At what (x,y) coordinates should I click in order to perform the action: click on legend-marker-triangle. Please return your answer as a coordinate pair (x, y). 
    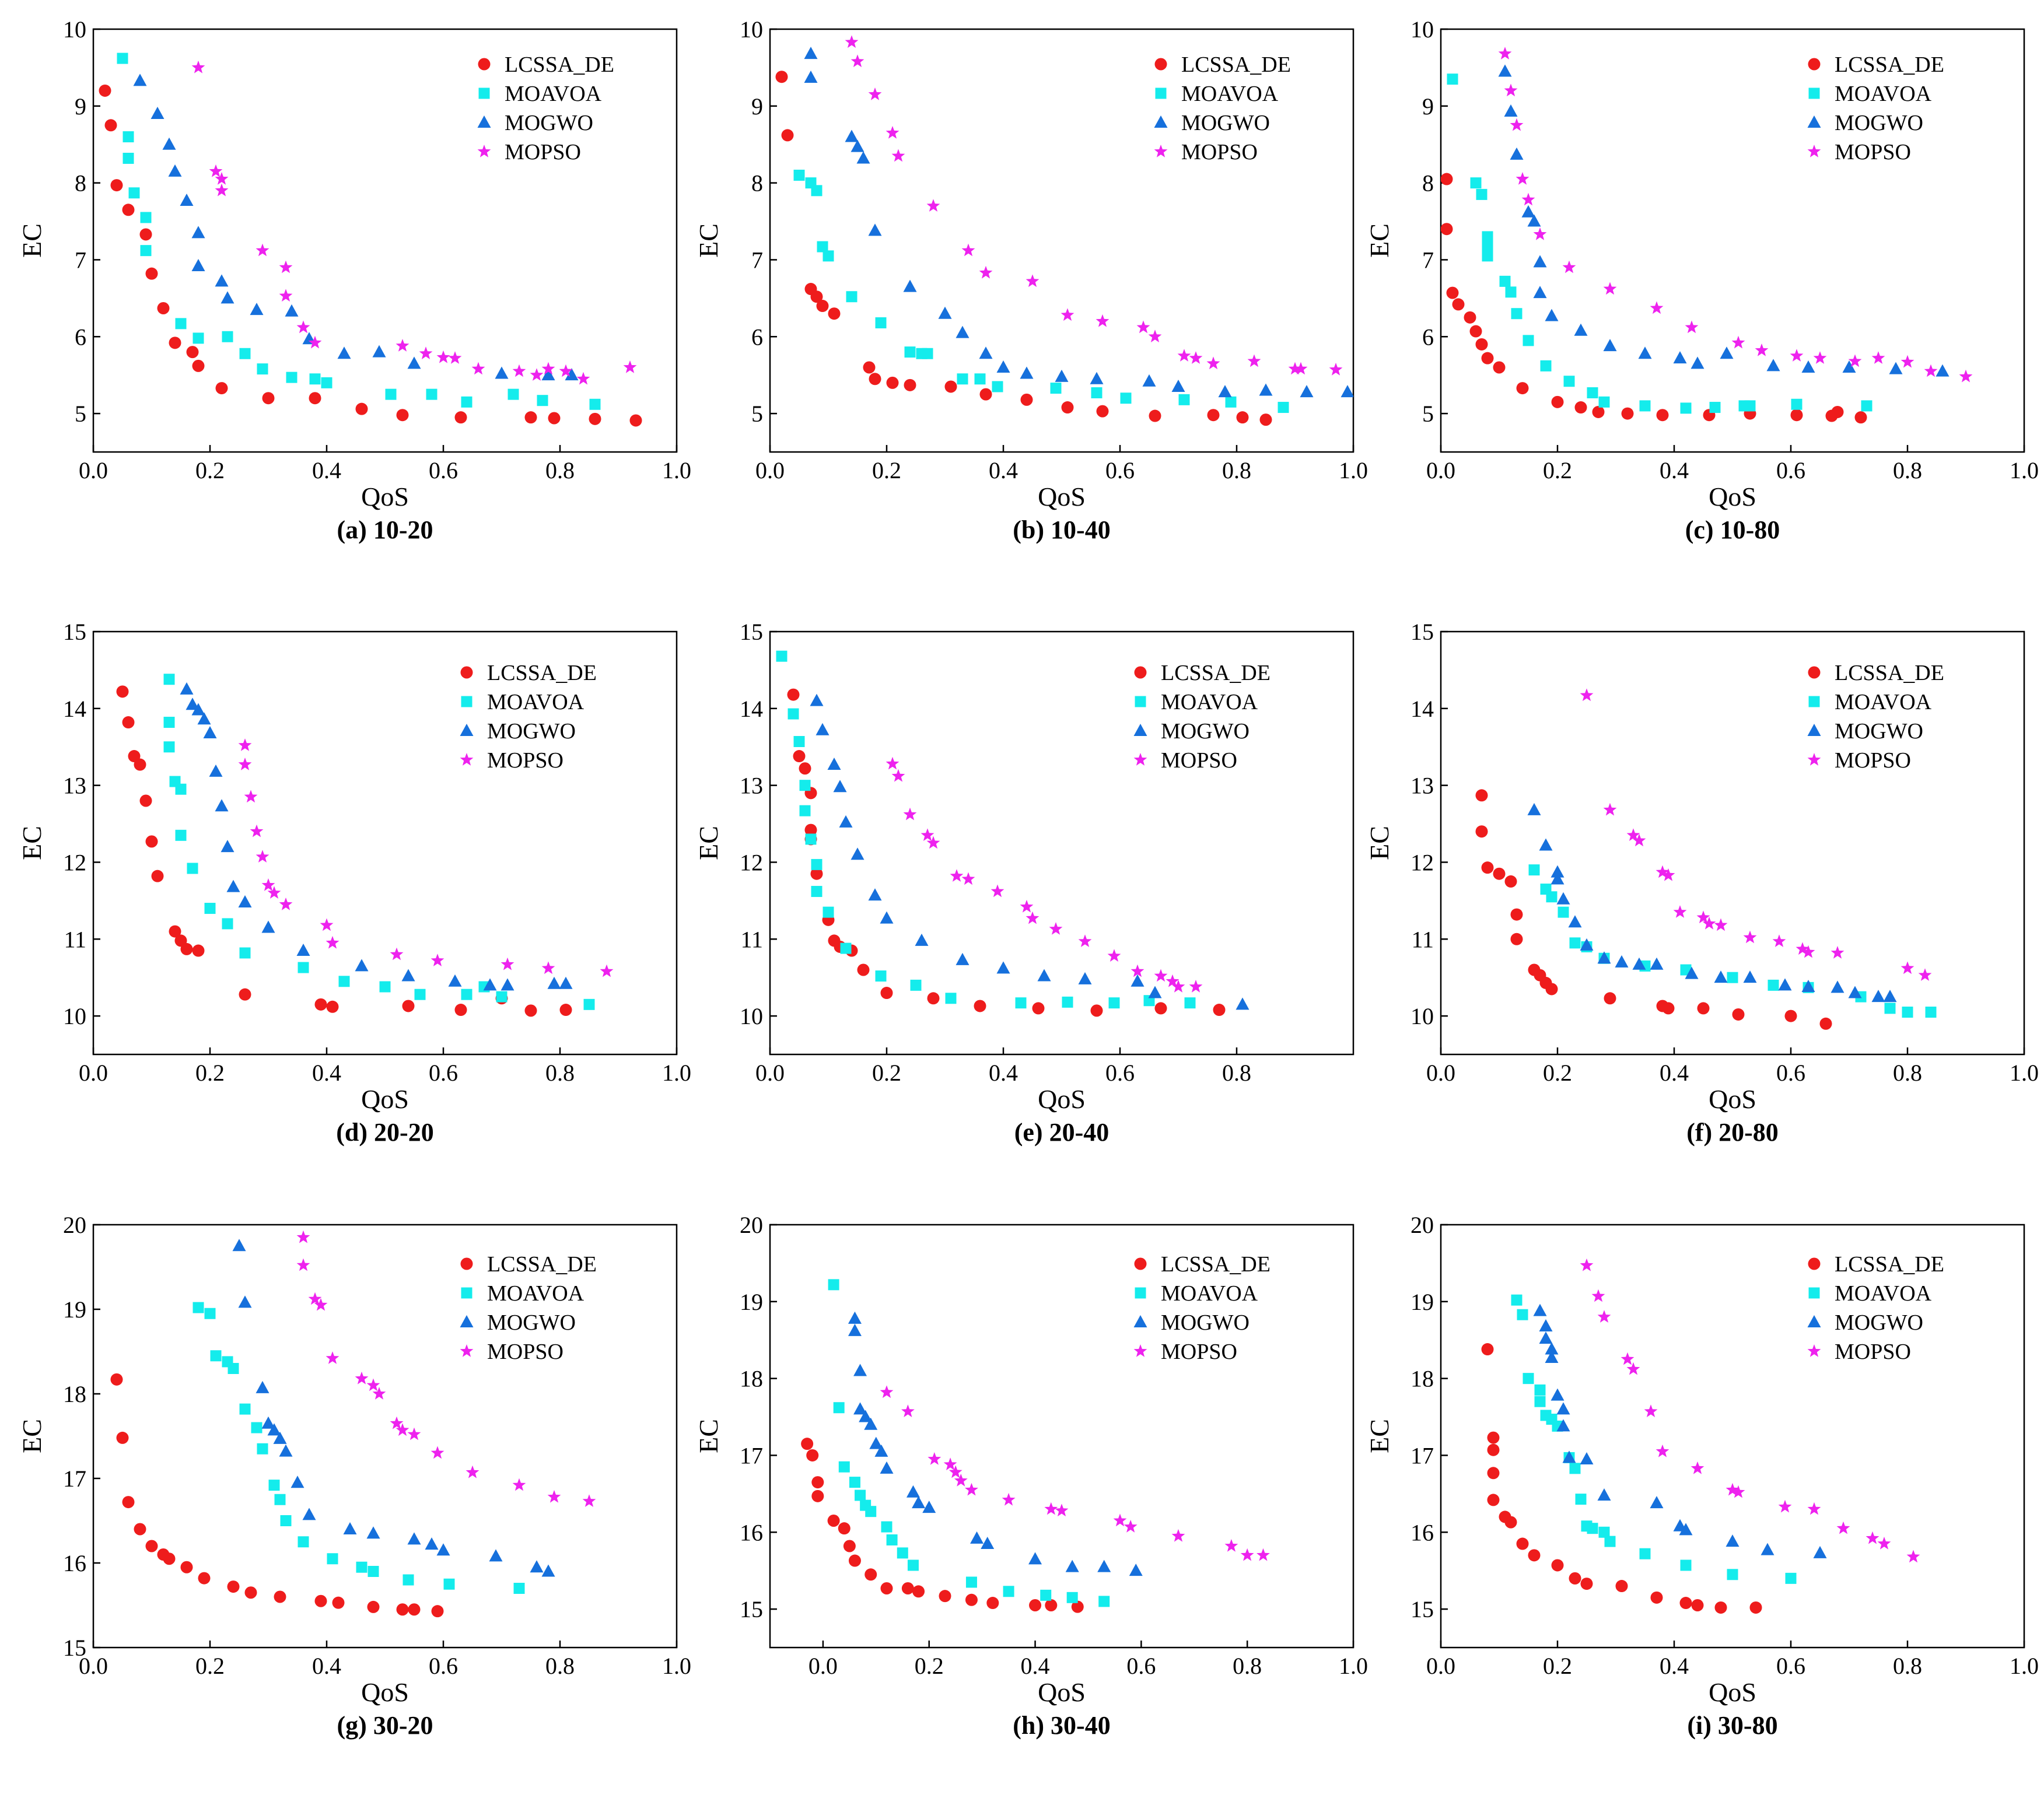
    Looking at the image, I should click on (1814, 1321).